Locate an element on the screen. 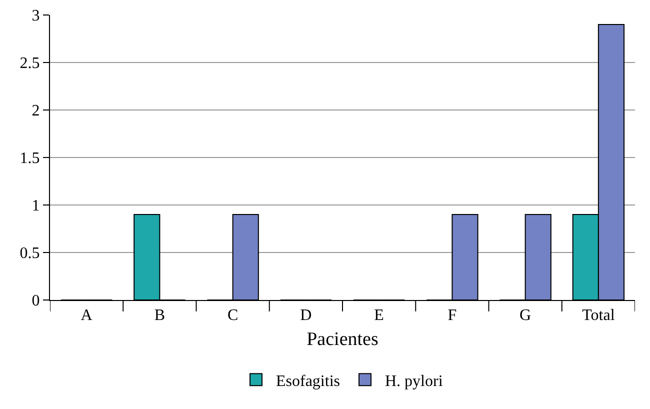 Image resolution: width=650 pixels, height=409 pixels. y-tick-label: 1.5 is located at coordinates (30, 159).